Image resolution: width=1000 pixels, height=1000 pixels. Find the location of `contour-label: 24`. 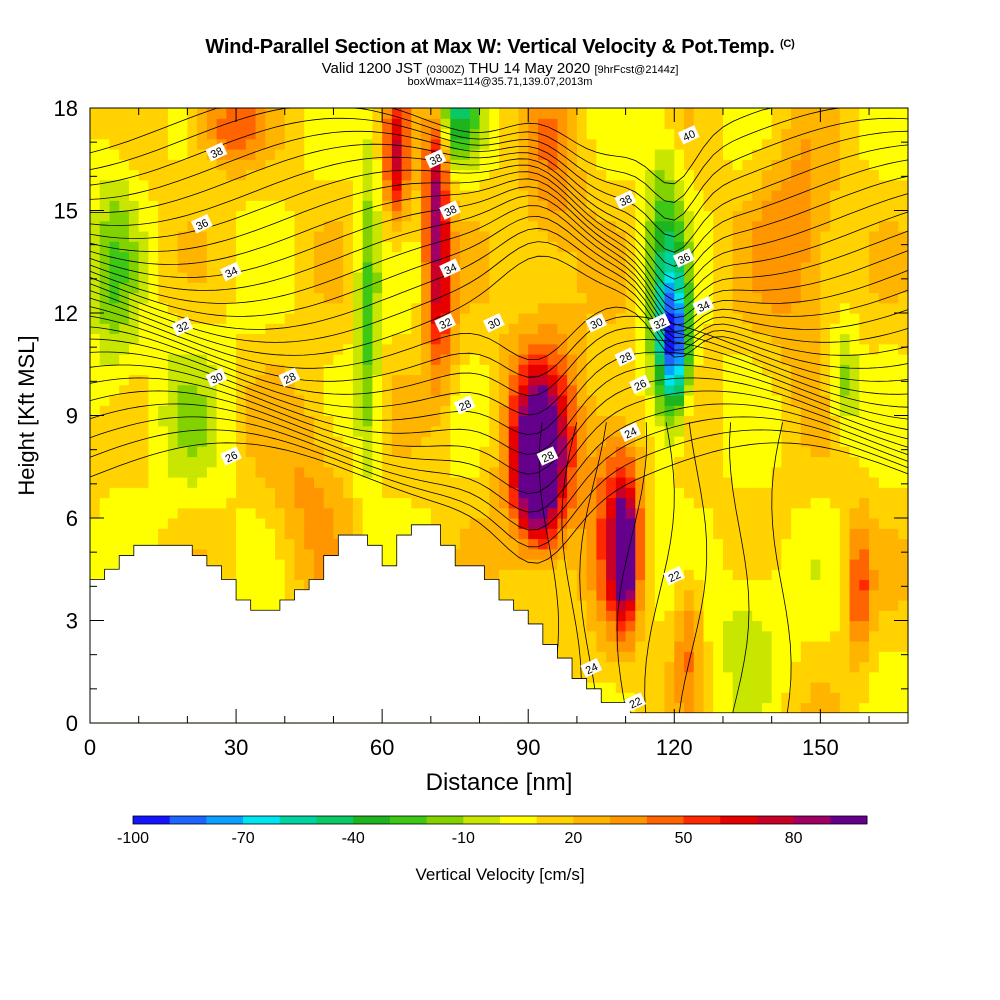

contour-label: 24 is located at coordinates (630, 432).